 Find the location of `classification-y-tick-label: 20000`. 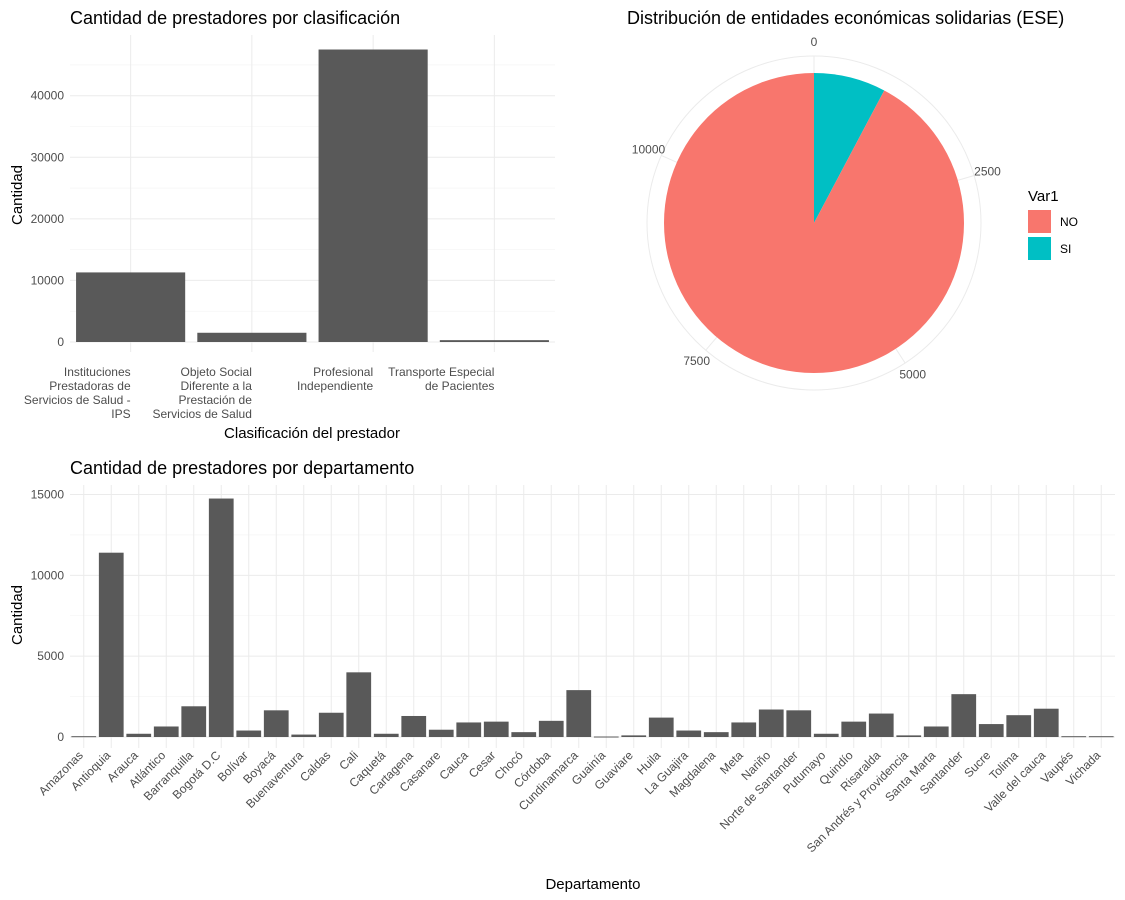

classification-y-tick-label: 20000 is located at coordinates (48, 219).